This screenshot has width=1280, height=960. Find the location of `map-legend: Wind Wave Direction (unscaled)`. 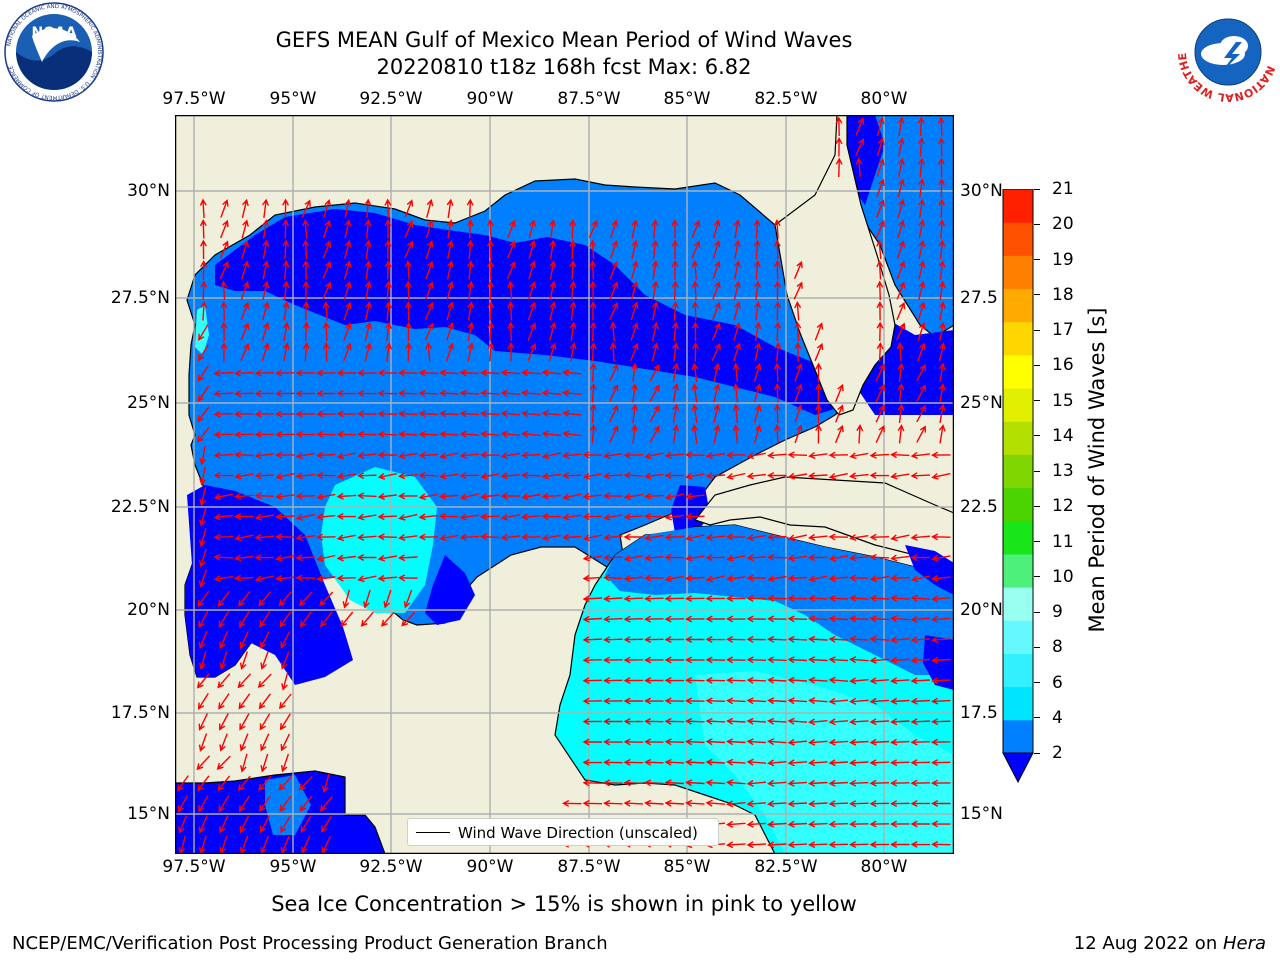

map-legend: Wind Wave Direction (unscaled) is located at coordinates (563, 832).